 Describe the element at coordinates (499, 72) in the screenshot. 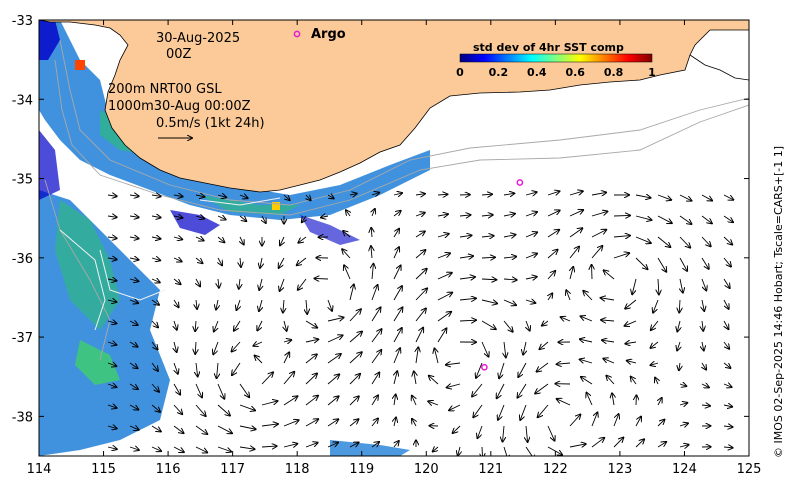

I see `colorbar-tick-label: 0.2` at that location.